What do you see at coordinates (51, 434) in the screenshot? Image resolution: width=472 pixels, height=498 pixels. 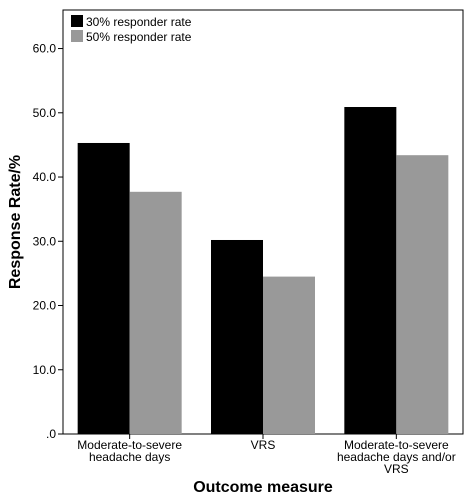 I see `y-tick-label: .0` at bounding box center [51, 434].